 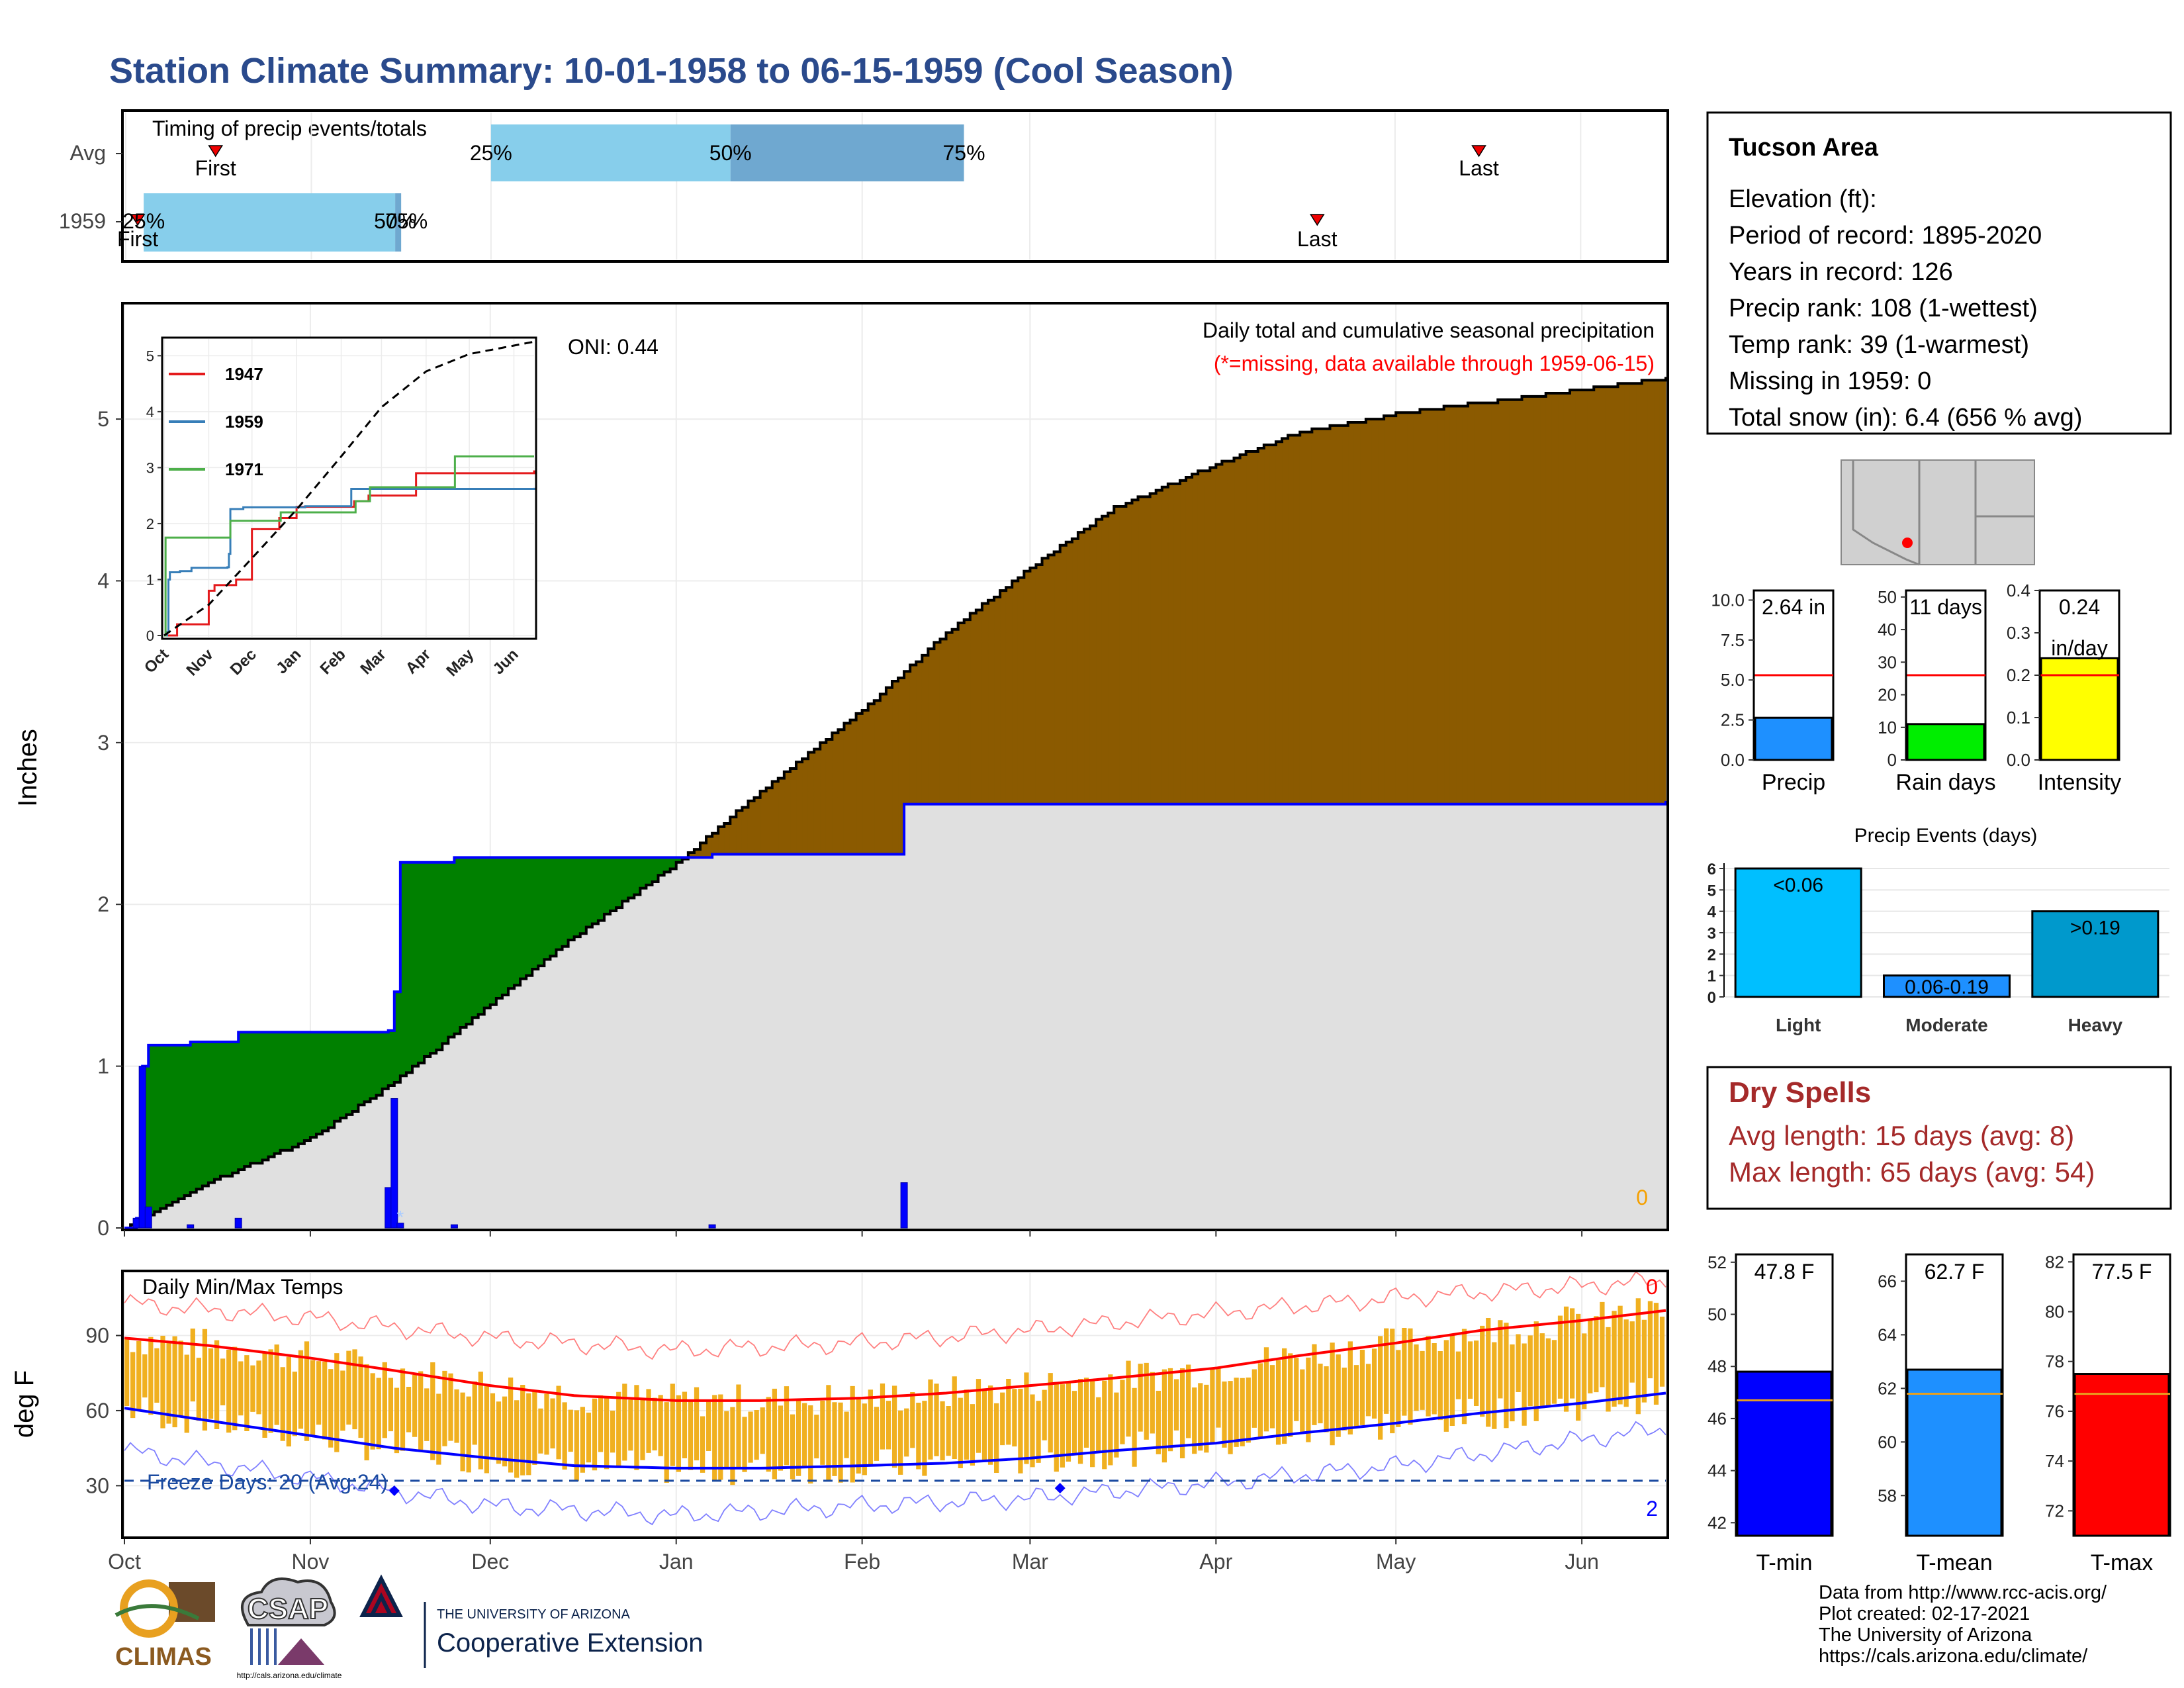 I want to click on state-borders, so click(x=1943, y=513).